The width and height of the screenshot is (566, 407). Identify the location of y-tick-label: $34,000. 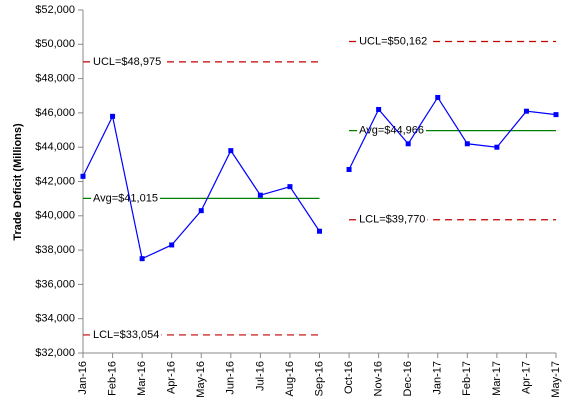
(55, 319).